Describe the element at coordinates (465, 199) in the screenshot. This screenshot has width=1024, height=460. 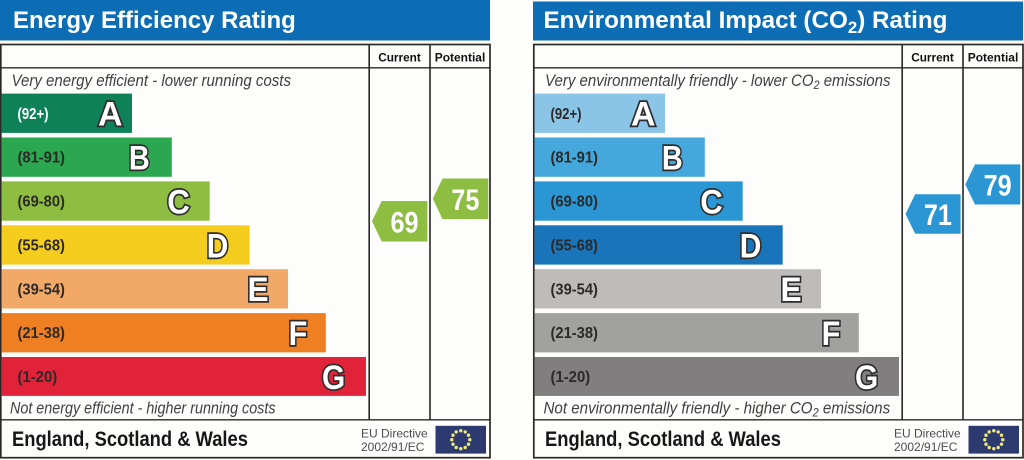
I see `svg-text: 75` at that location.